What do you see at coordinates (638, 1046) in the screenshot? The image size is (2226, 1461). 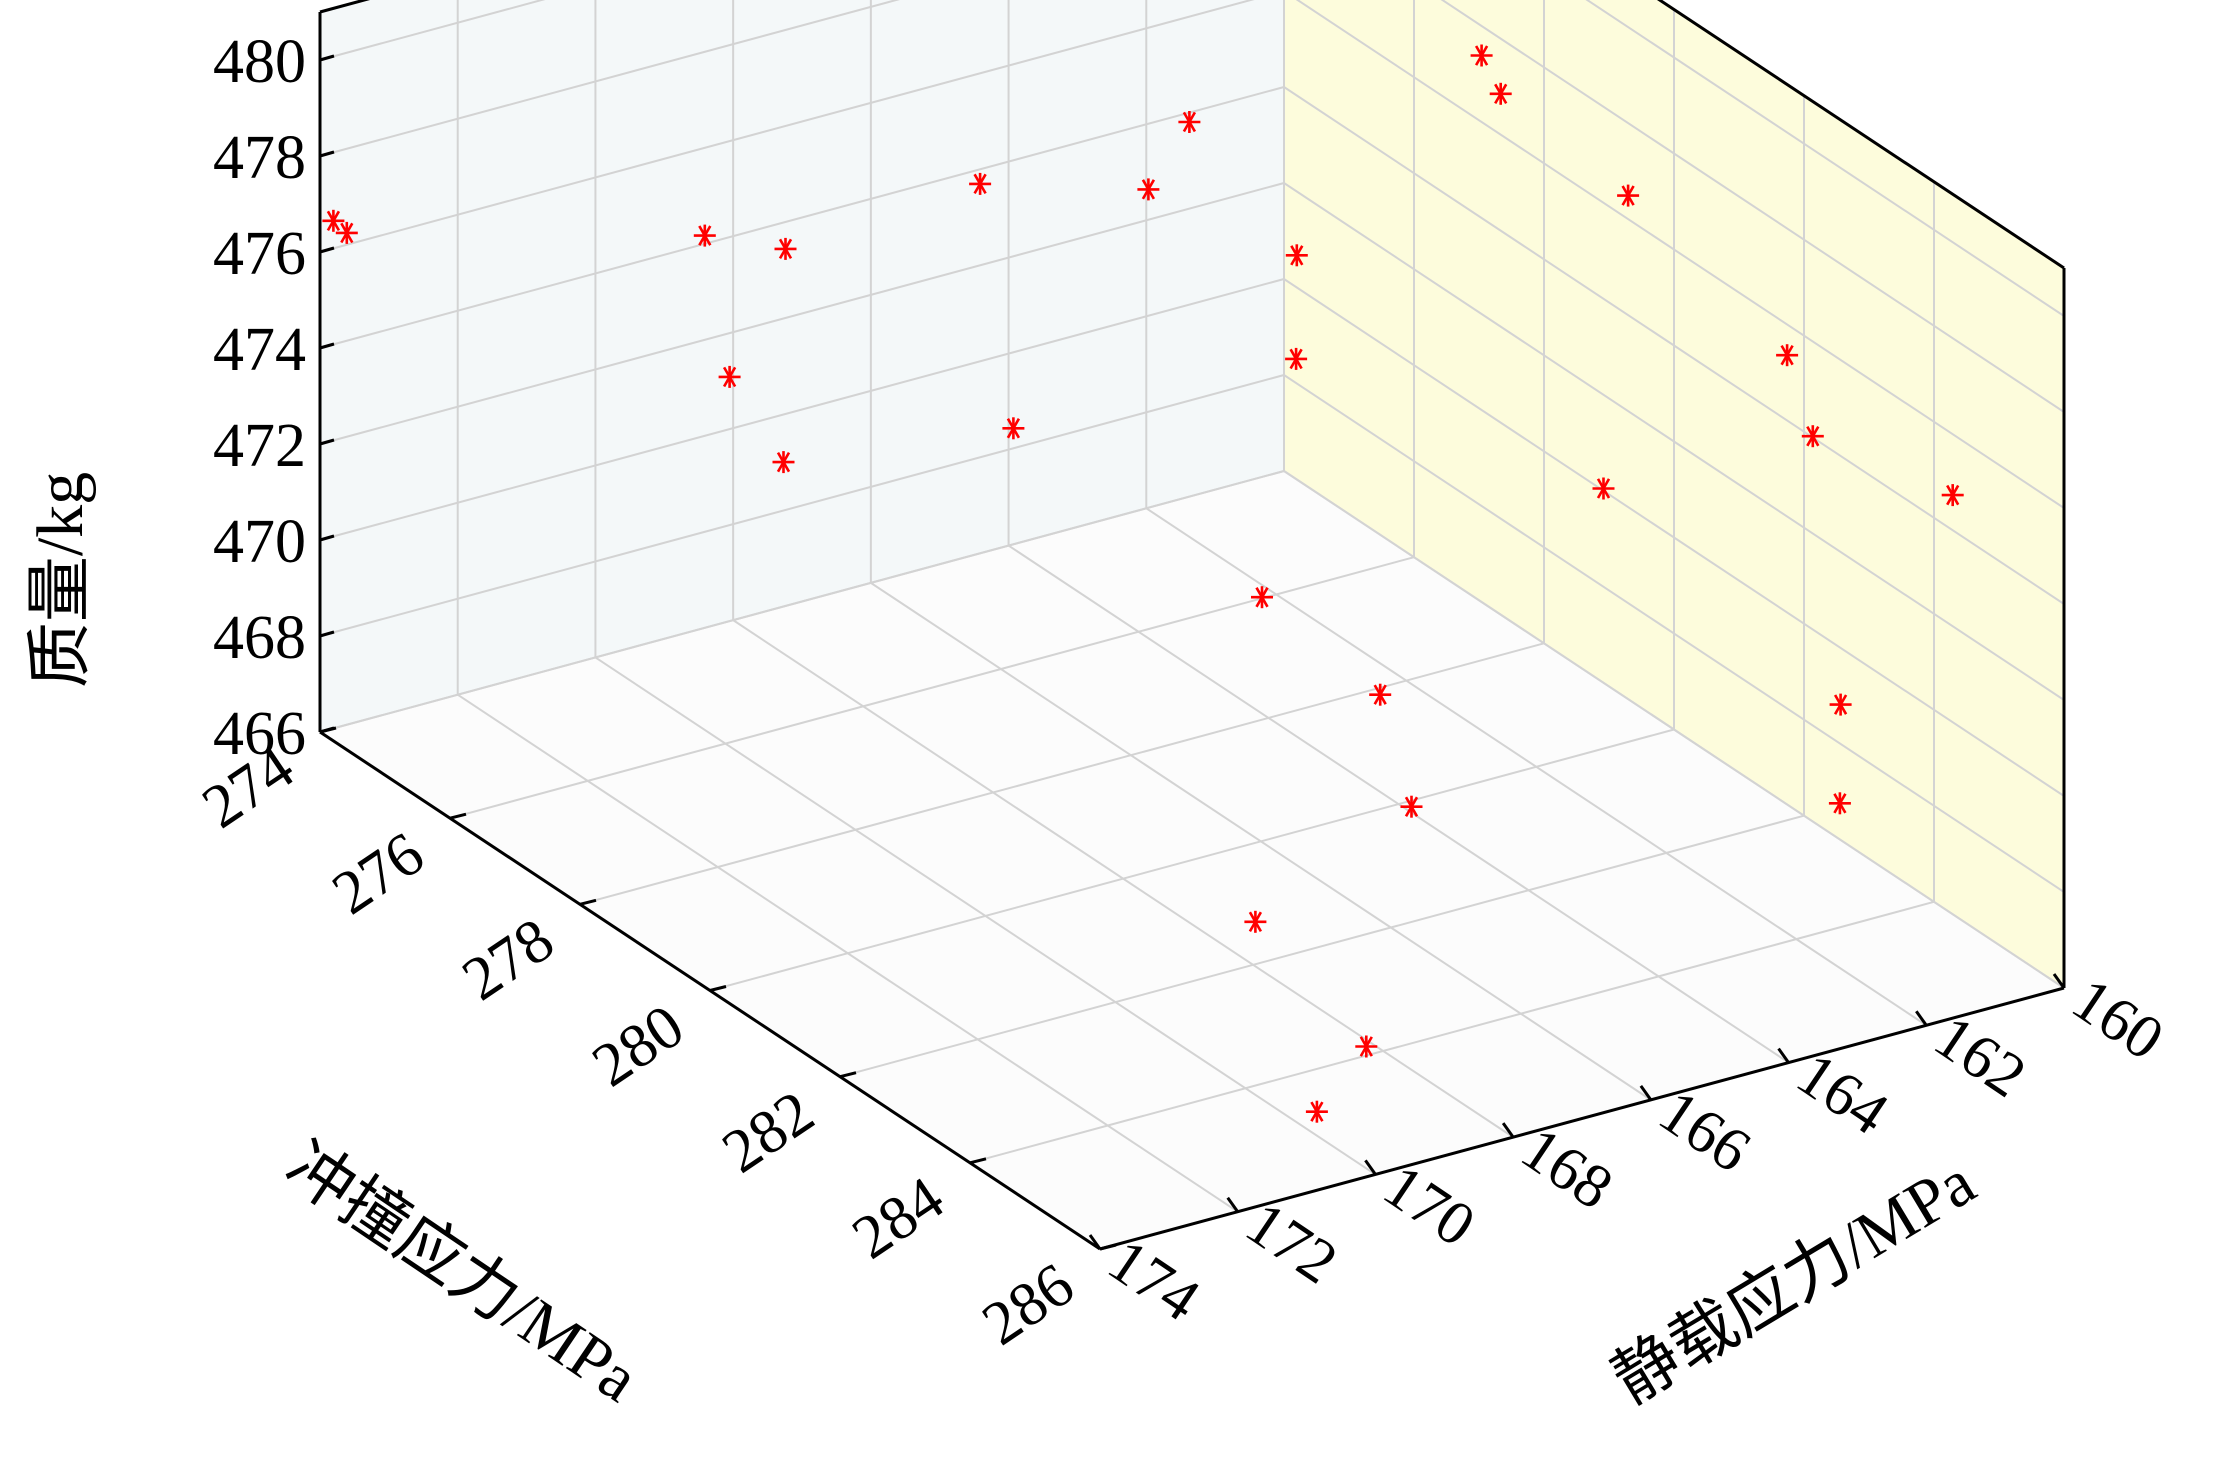 I see `x-tick-label: 280` at bounding box center [638, 1046].